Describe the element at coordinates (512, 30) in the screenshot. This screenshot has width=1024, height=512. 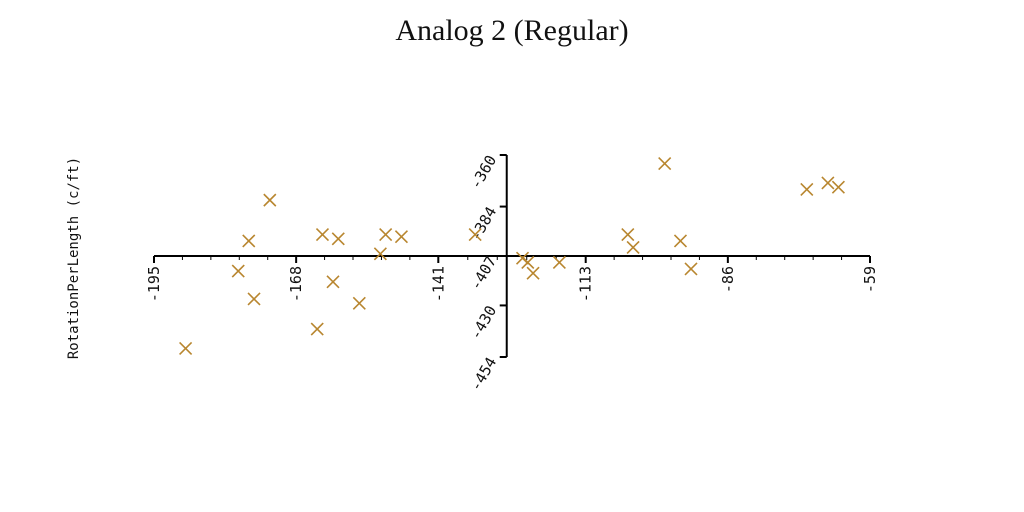
I see `chart-title: Analog 2 (Regular)` at that location.